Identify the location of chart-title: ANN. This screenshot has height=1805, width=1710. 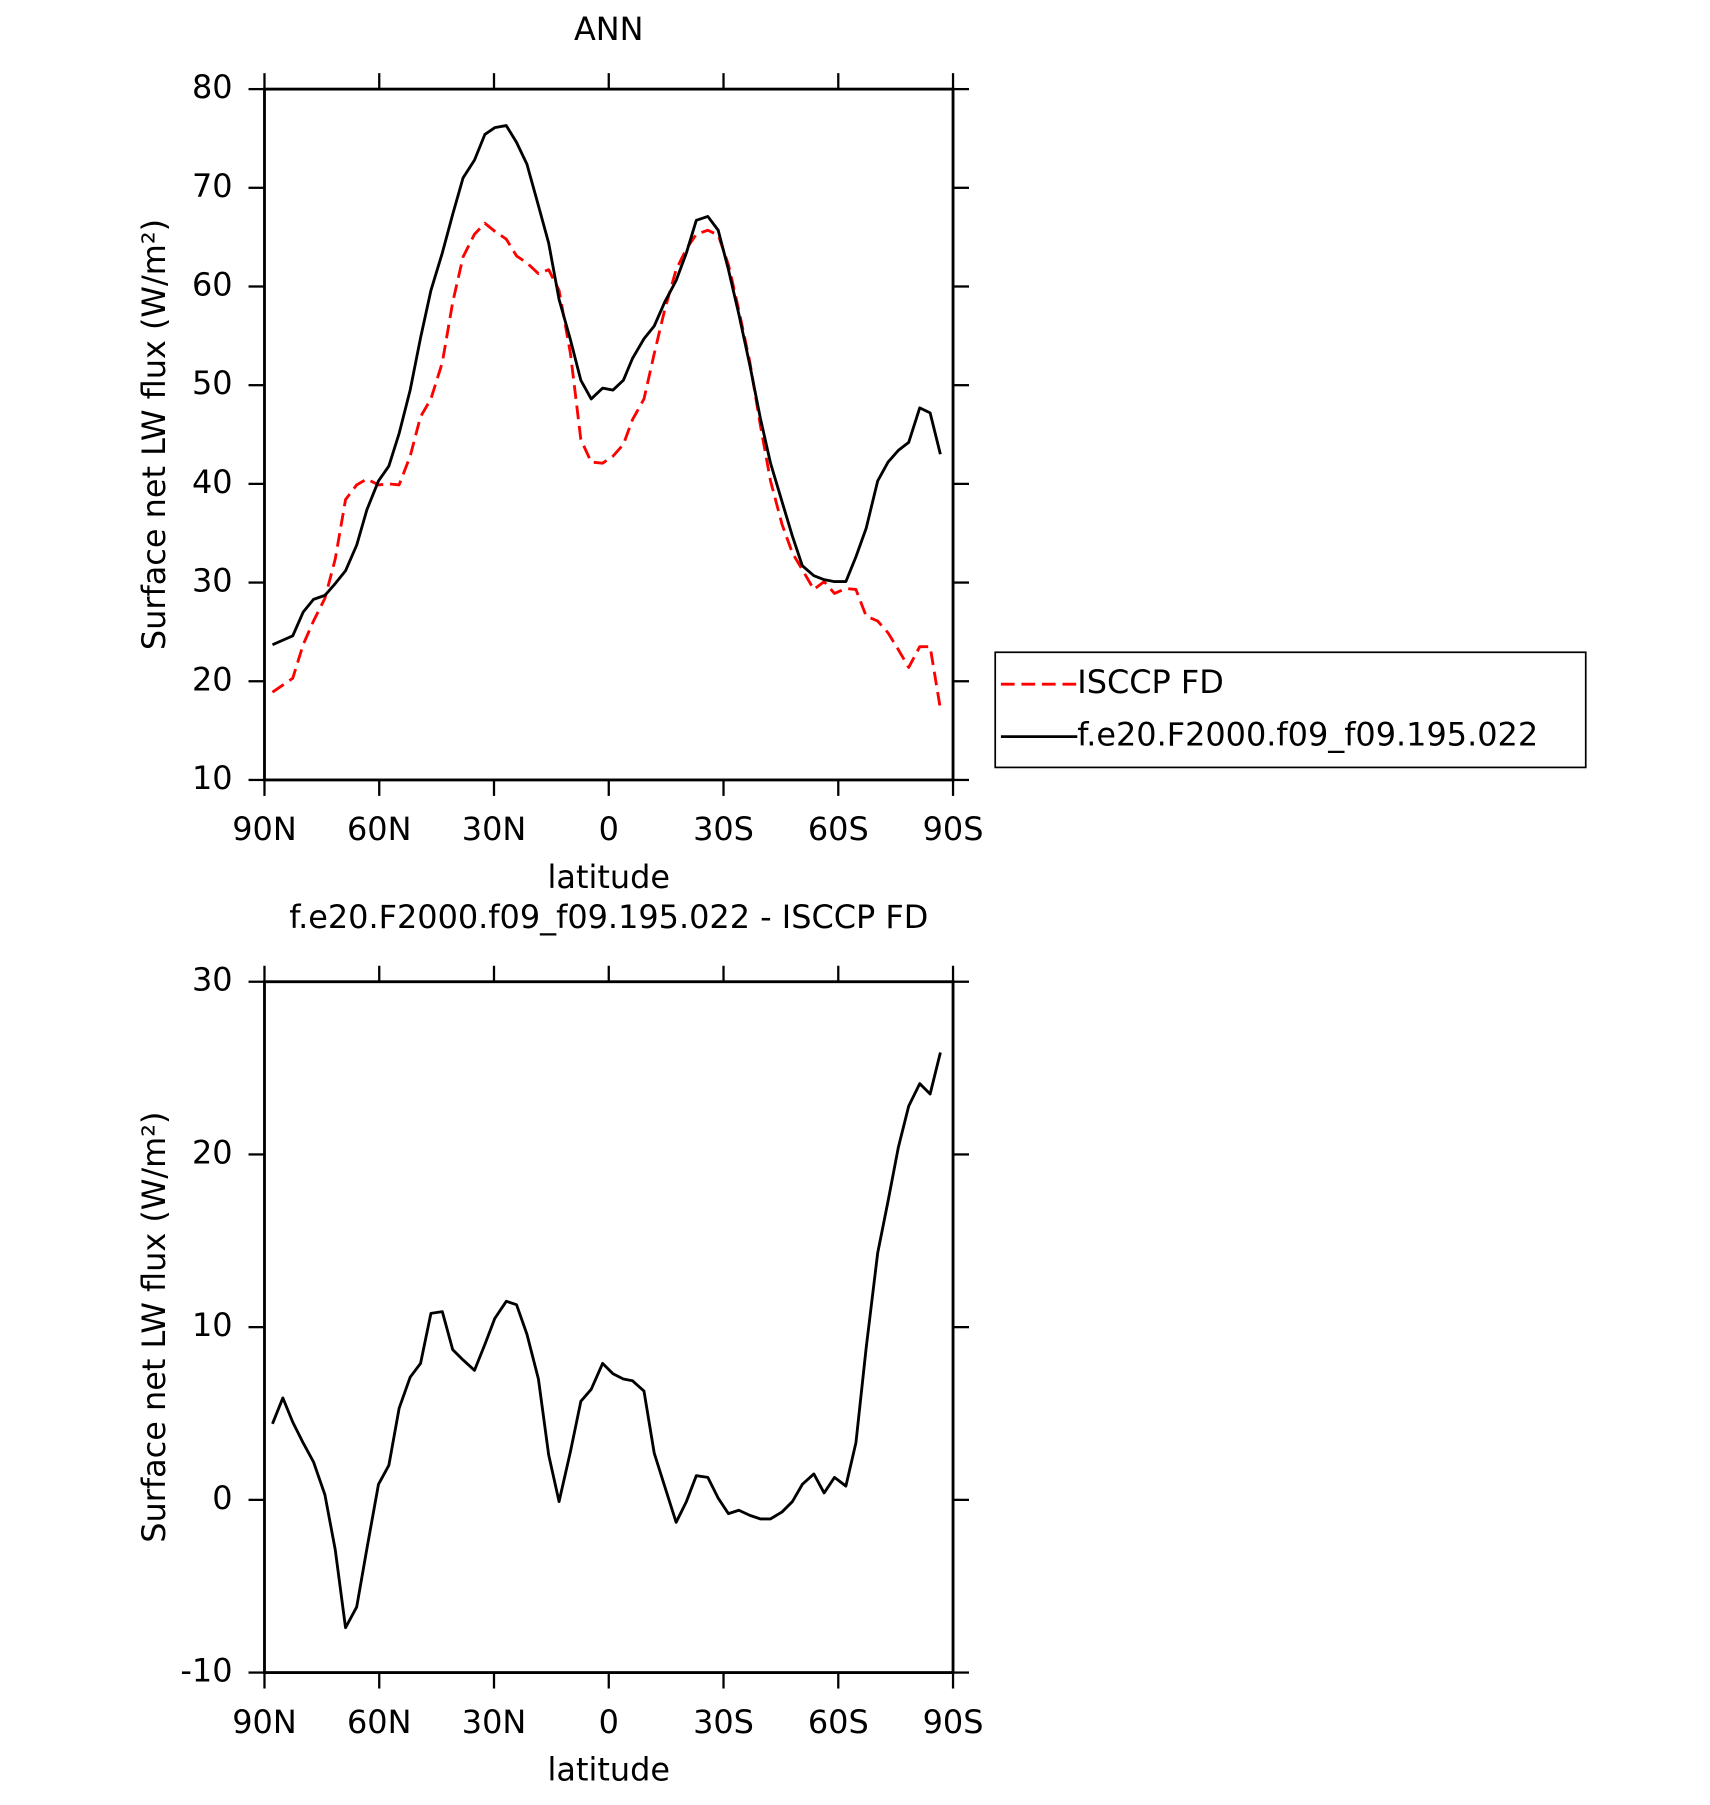
(609, 29).